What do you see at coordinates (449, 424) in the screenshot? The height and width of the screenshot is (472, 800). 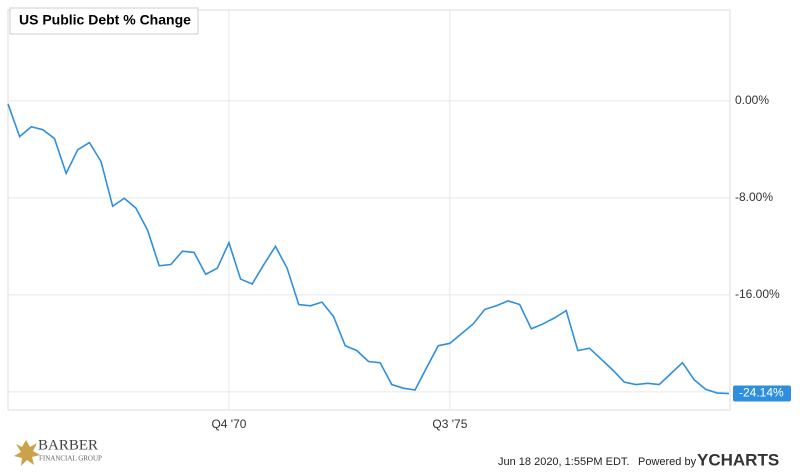 I see `x-tick-label: Q3 '75` at bounding box center [449, 424].